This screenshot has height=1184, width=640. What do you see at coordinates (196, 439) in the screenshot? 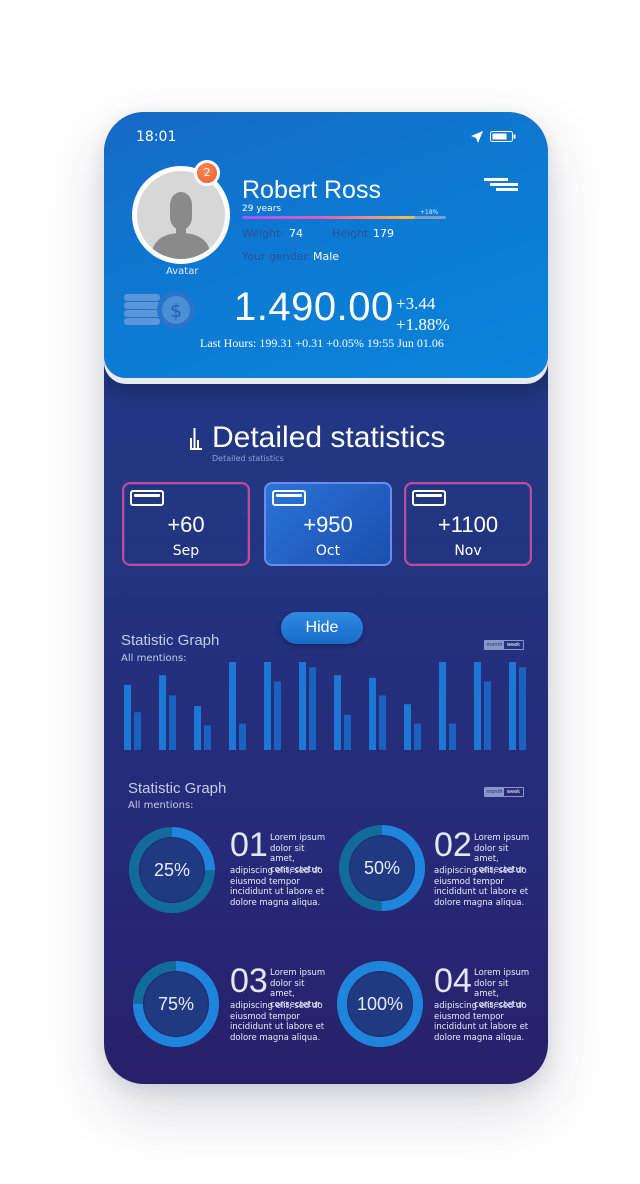
I see `bar-chart-icon` at bounding box center [196, 439].